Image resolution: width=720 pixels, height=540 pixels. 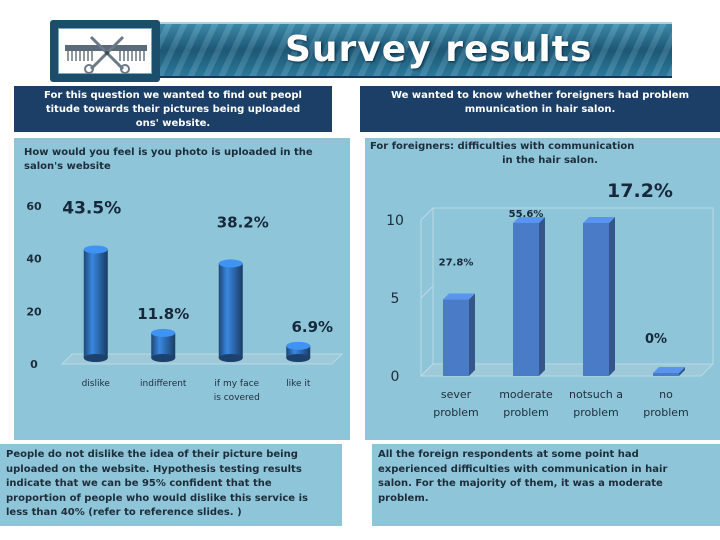 I want to click on x-tick-label: no, so click(x=666, y=394).